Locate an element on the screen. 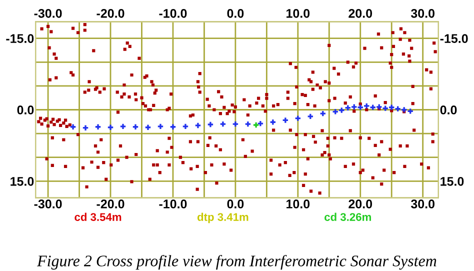  y-tick-label: 0.0 is located at coordinates (25, 110).